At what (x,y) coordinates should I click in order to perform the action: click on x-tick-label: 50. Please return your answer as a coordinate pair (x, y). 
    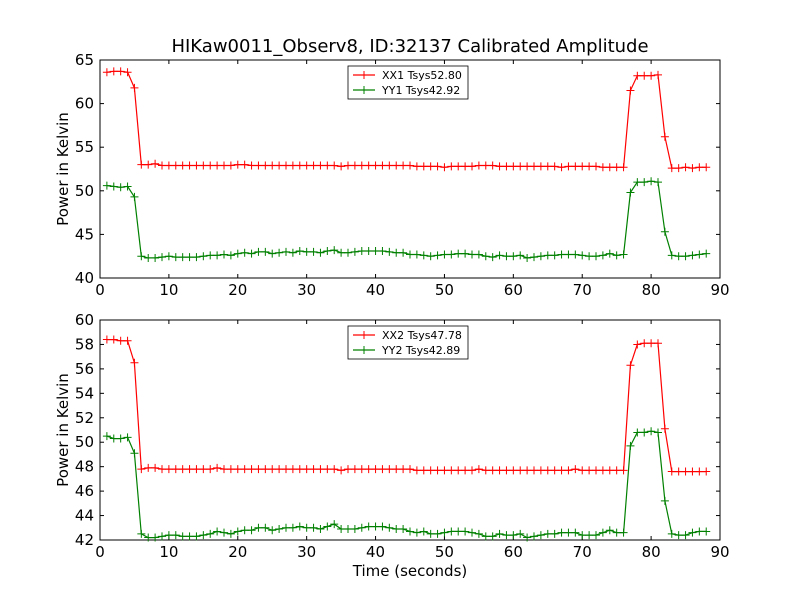
    Looking at the image, I should click on (444, 290).